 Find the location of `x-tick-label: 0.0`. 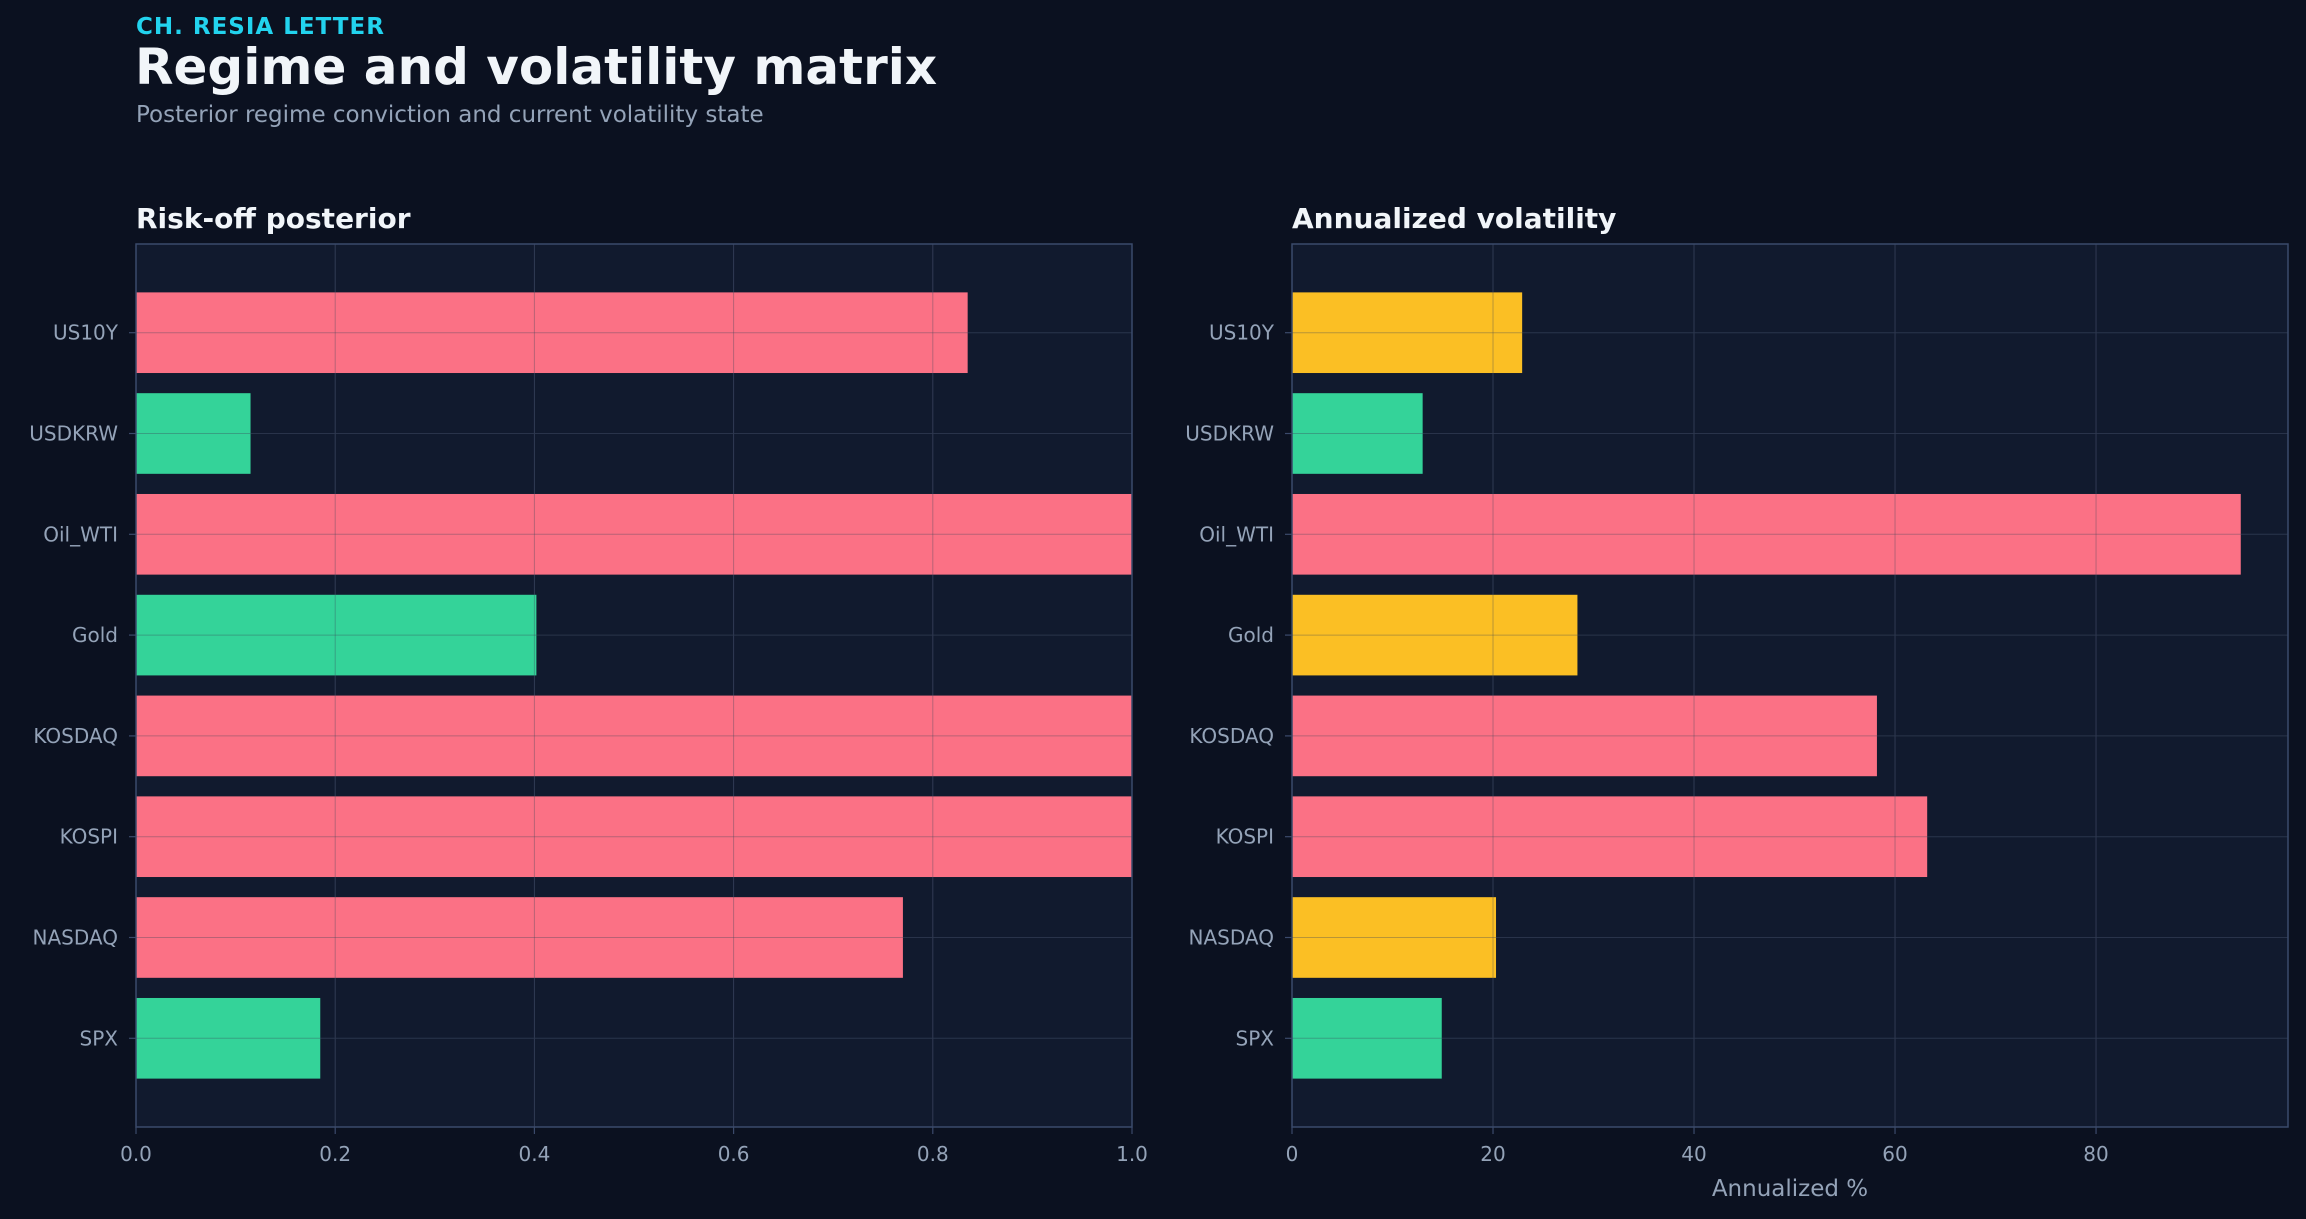

x-tick-label: 0.0 is located at coordinates (136, 1154).